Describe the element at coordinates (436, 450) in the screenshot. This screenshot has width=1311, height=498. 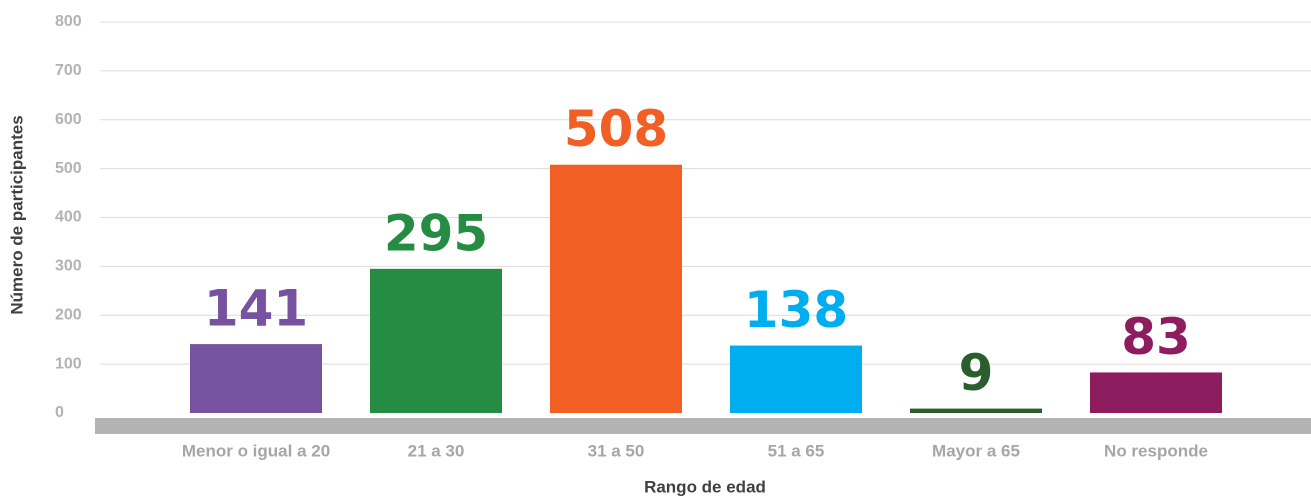
I see `x-tick-label: 21 a 30` at that location.